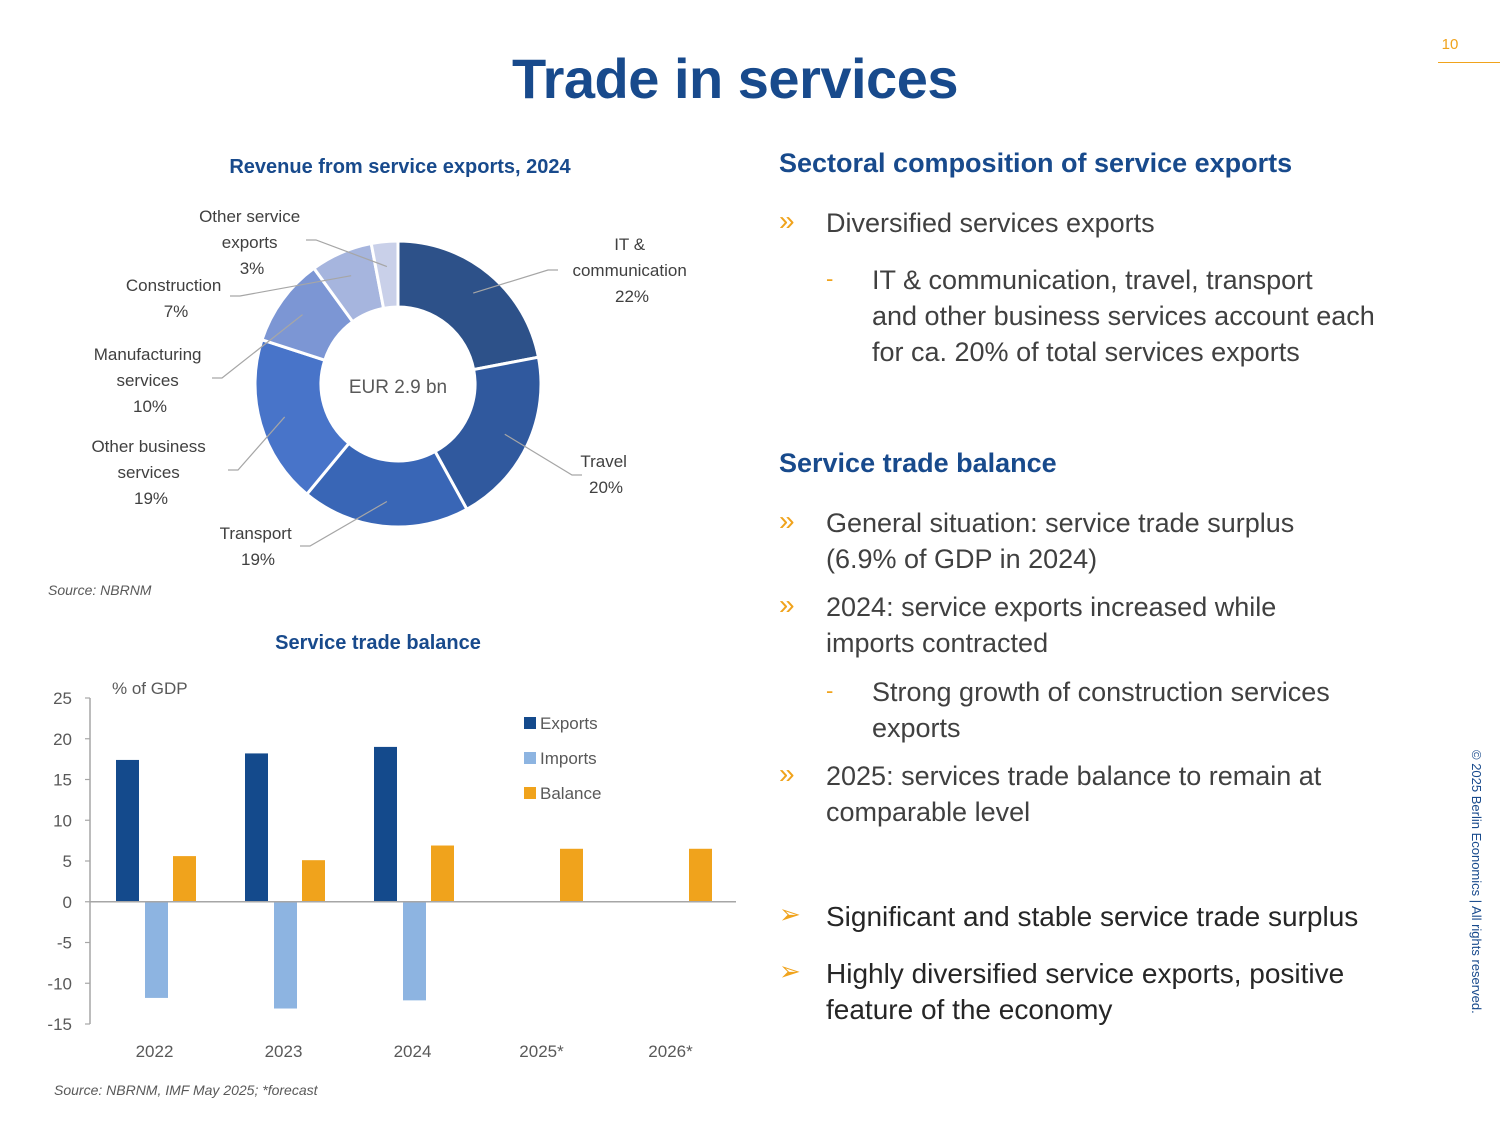  What do you see at coordinates (830, 278) in the screenshot?
I see `dash-marker: -` at bounding box center [830, 278].